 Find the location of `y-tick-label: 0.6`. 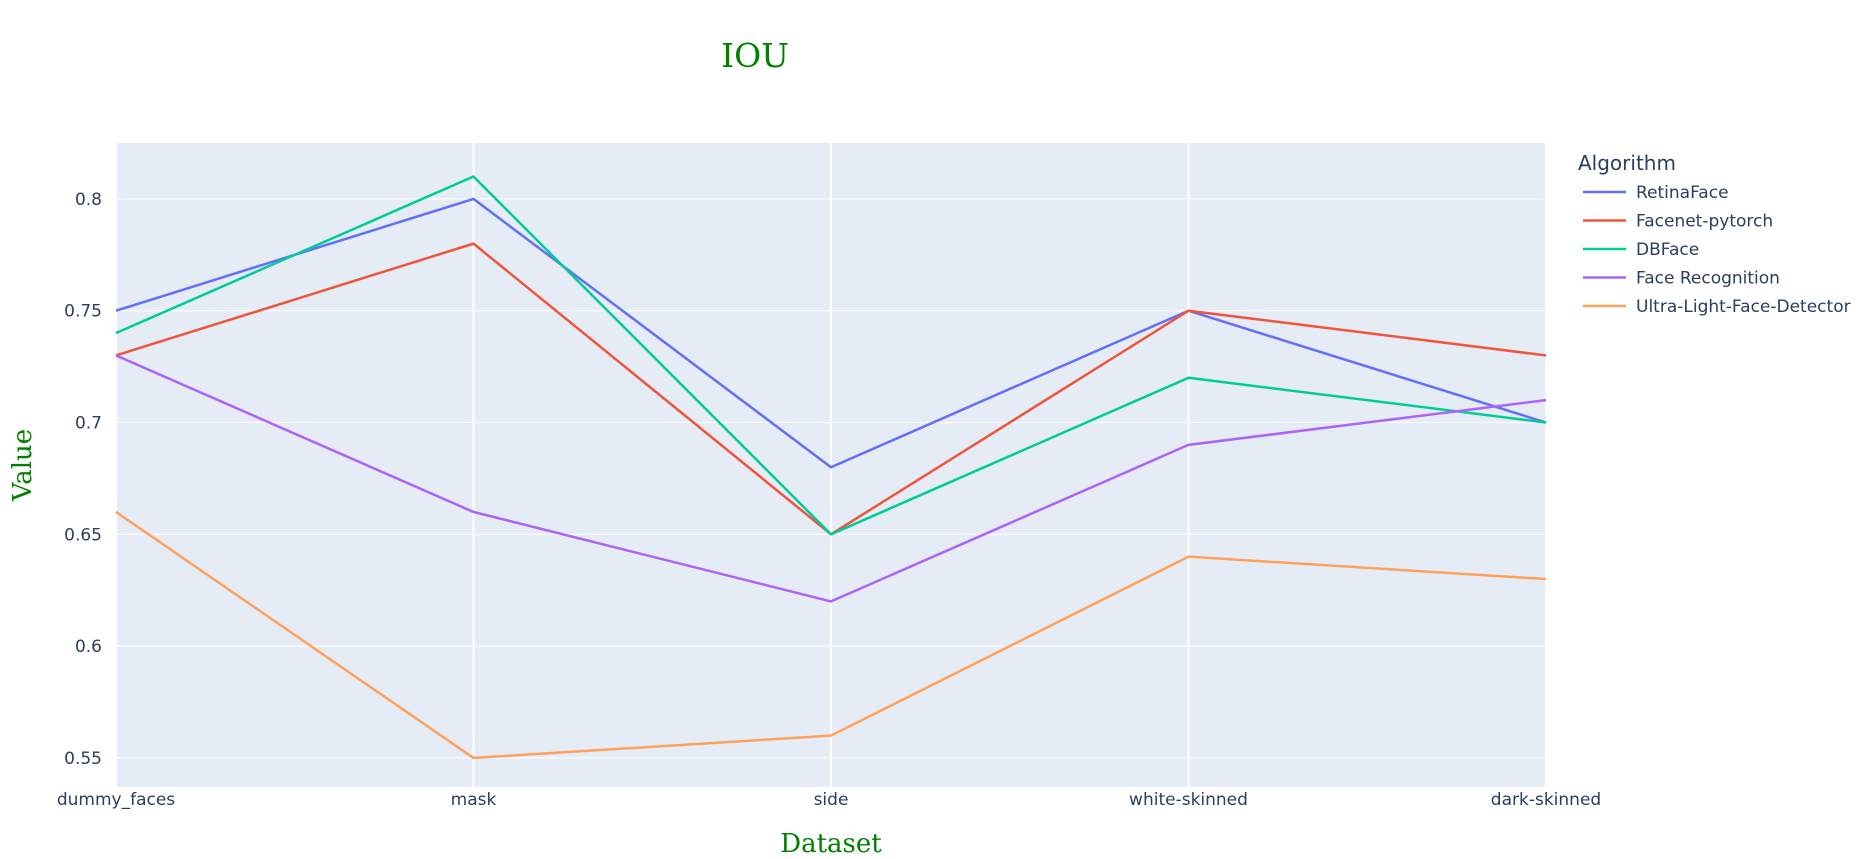

y-tick-label: 0.6 is located at coordinates (88, 647).